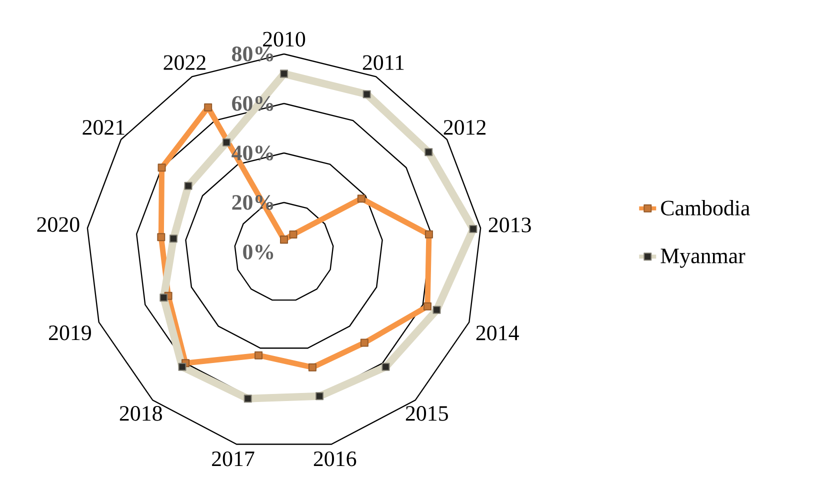 This screenshot has height=484, width=818. What do you see at coordinates (58, 224) in the screenshot?
I see `spoke-label: 2020` at bounding box center [58, 224].